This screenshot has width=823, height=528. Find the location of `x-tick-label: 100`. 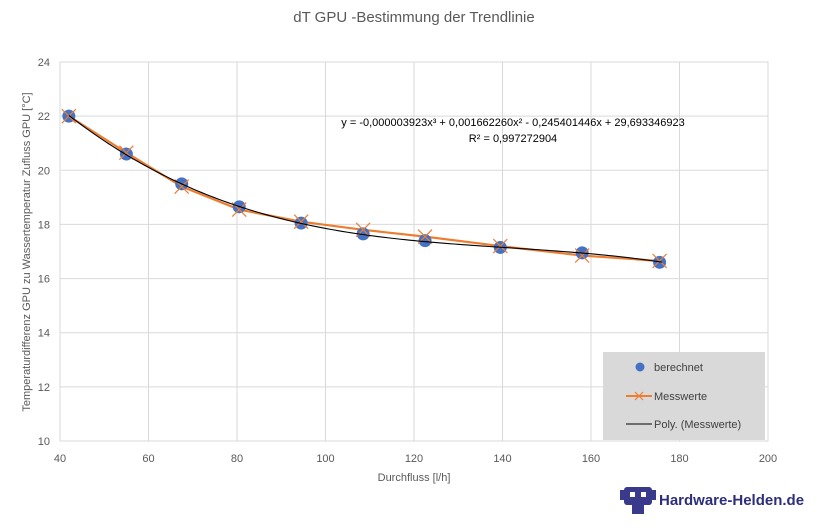

x-tick-label: 100 is located at coordinates (325, 459).